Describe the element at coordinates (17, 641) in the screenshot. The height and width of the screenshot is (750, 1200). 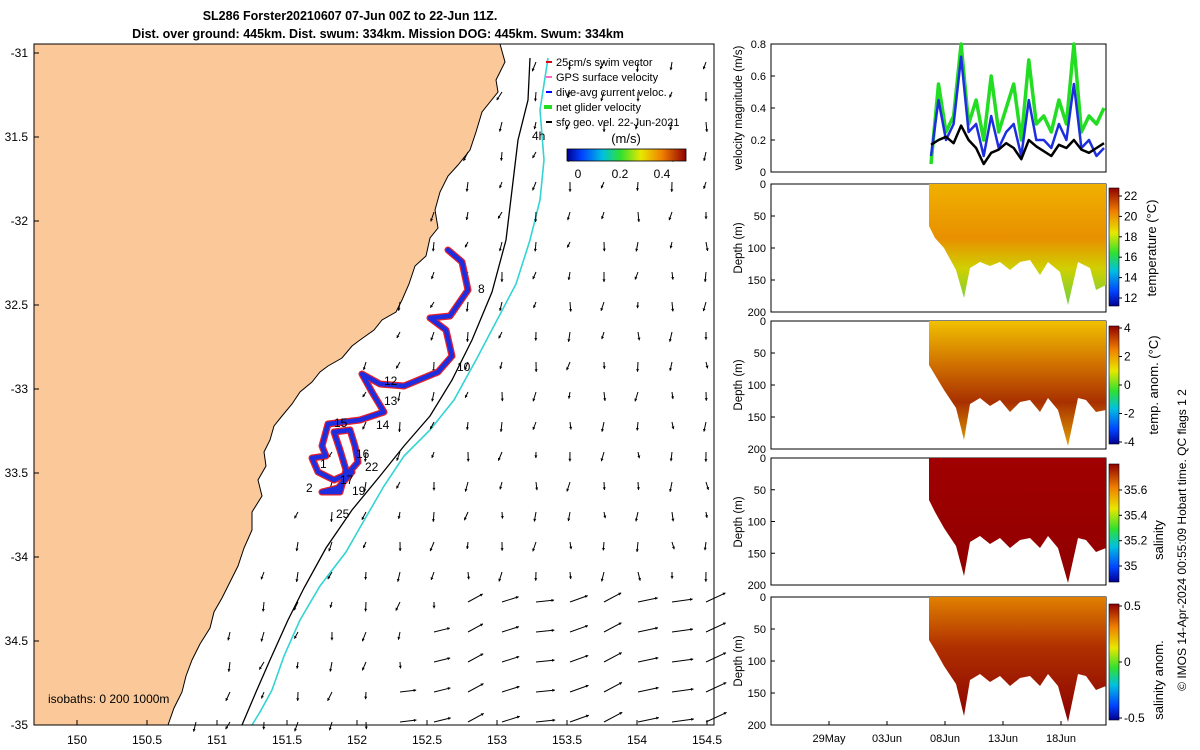
I see `map-y-tick-label: 34.5` at that location.